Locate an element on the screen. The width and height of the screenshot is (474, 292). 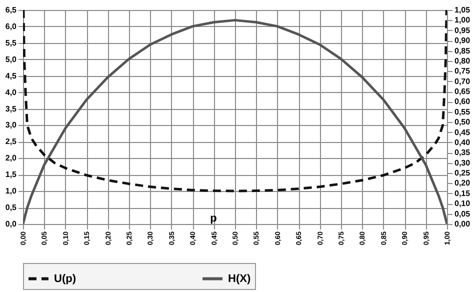
y2-tick-label: 1,05 is located at coordinates (462, 10).